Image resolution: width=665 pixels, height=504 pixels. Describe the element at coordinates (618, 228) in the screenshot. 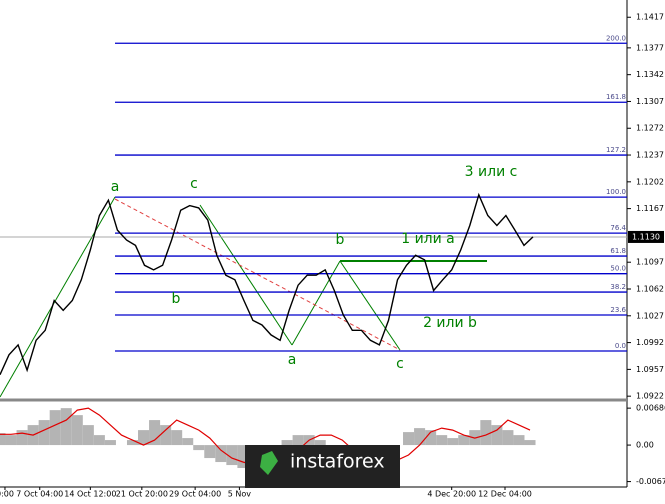

I see `fib-level-label: 76.4` at that location.